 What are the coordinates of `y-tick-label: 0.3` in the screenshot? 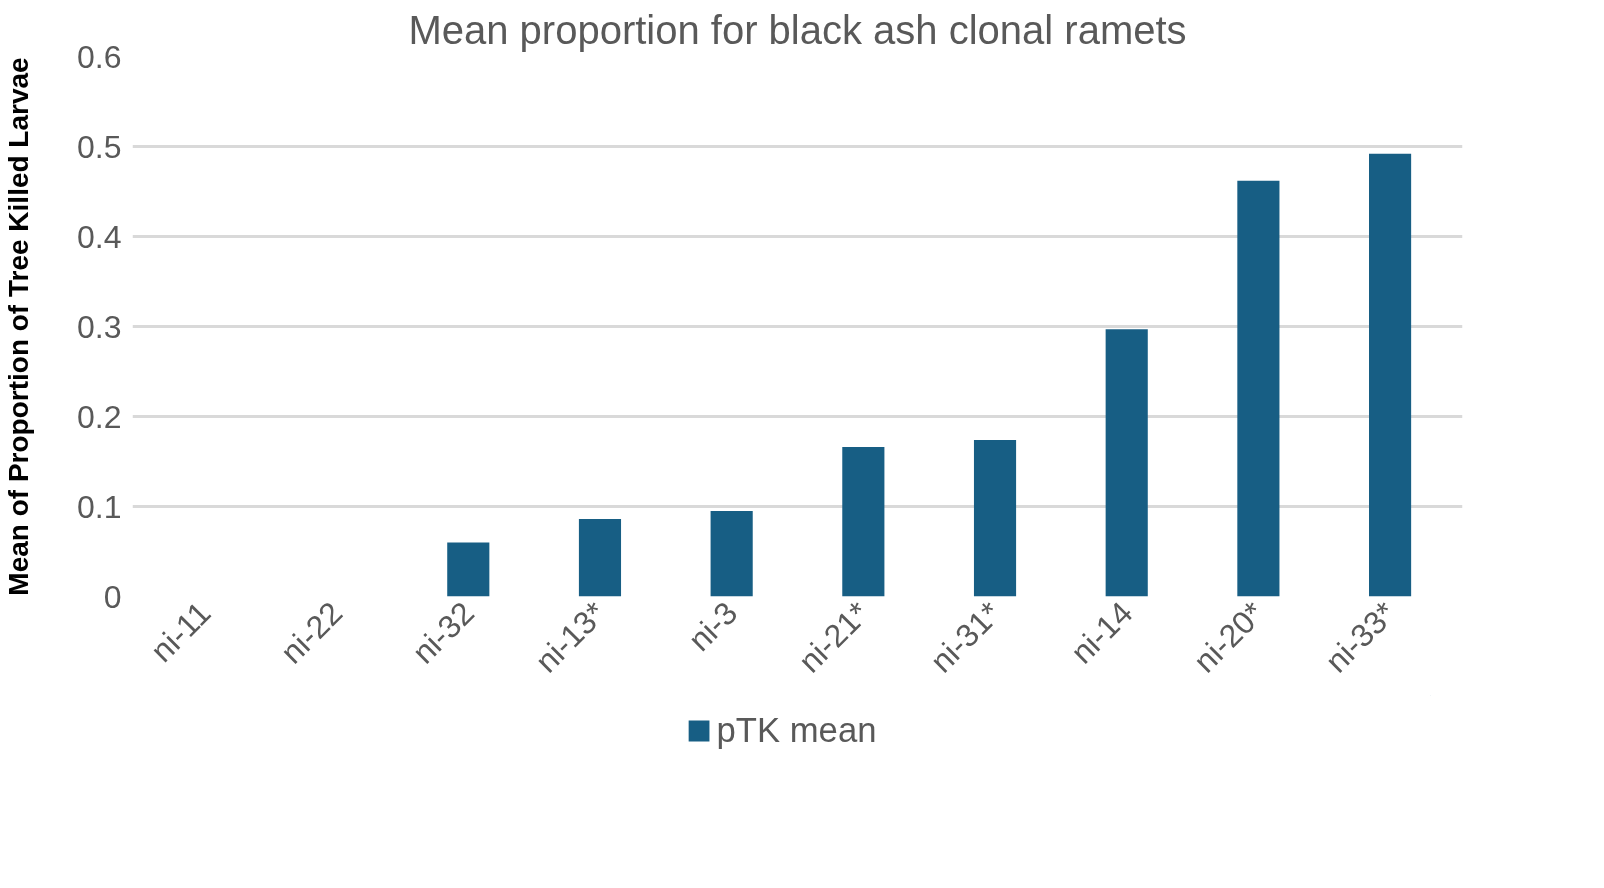 It's located at (99, 326).